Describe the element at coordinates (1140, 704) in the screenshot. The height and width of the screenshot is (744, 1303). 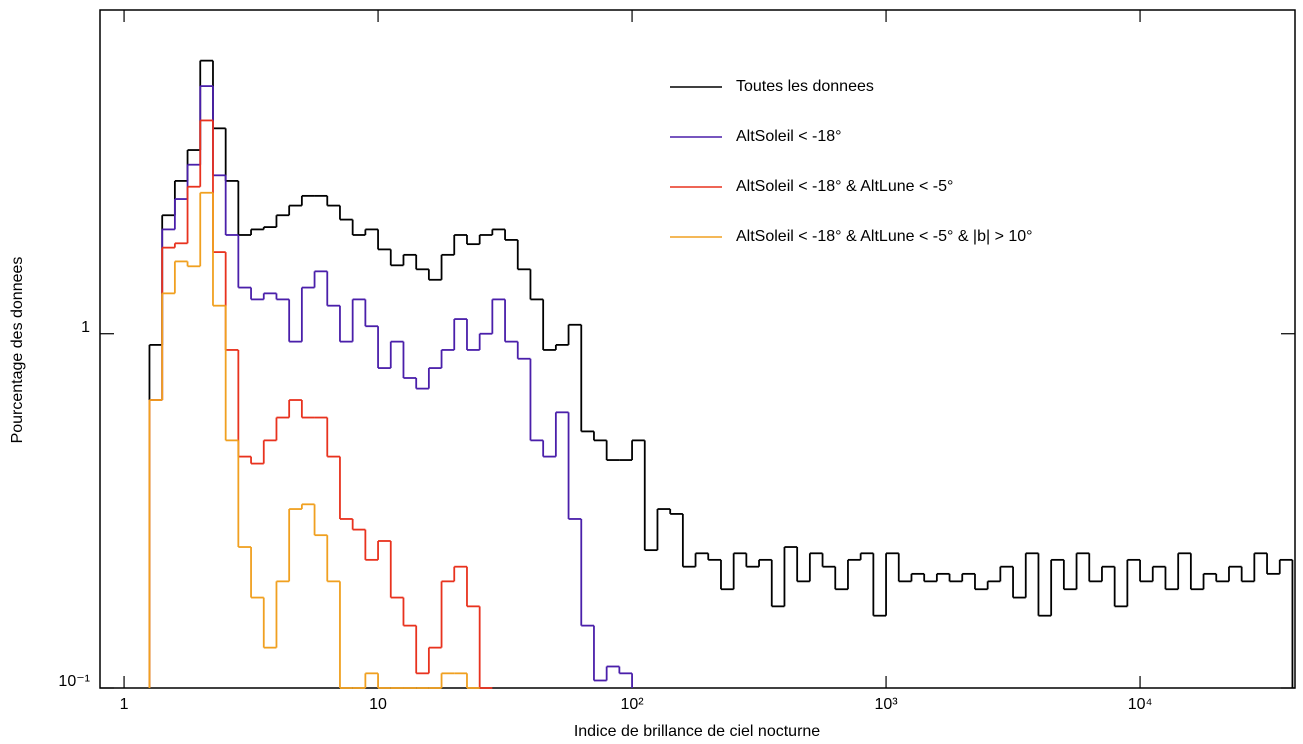
I see `x-tick-label: 10⁴` at that location.